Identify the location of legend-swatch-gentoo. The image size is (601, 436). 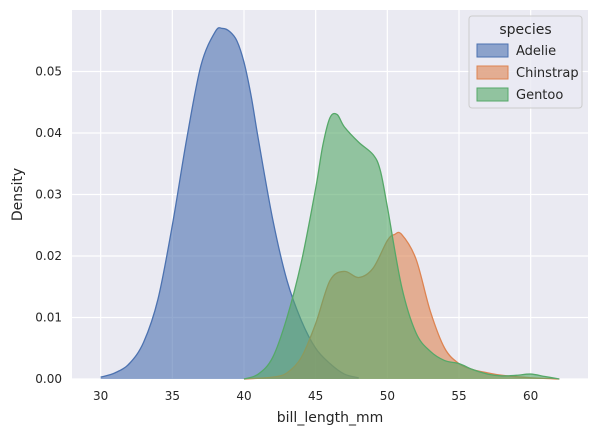
(492, 94).